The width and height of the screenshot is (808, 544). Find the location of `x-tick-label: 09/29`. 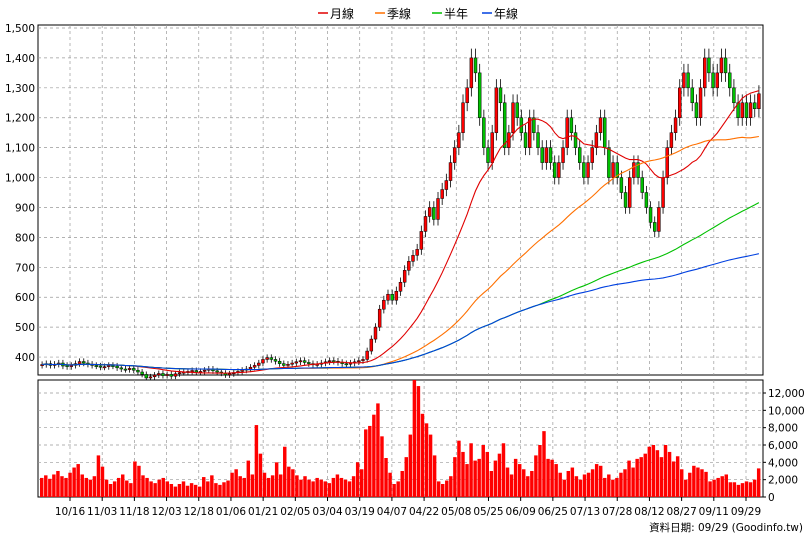

x-tick-label: 09/29 is located at coordinates (746, 512).